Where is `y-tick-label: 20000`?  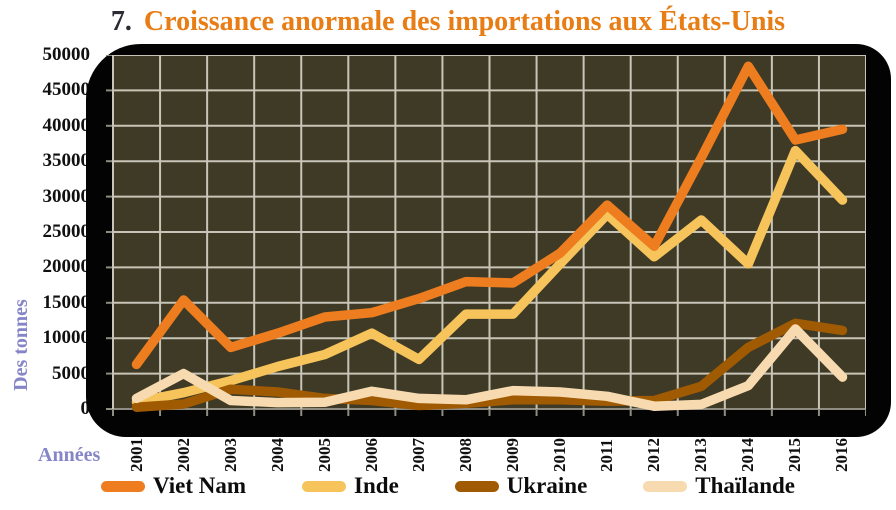
y-tick-label: 20000 is located at coordinates (66, 267).